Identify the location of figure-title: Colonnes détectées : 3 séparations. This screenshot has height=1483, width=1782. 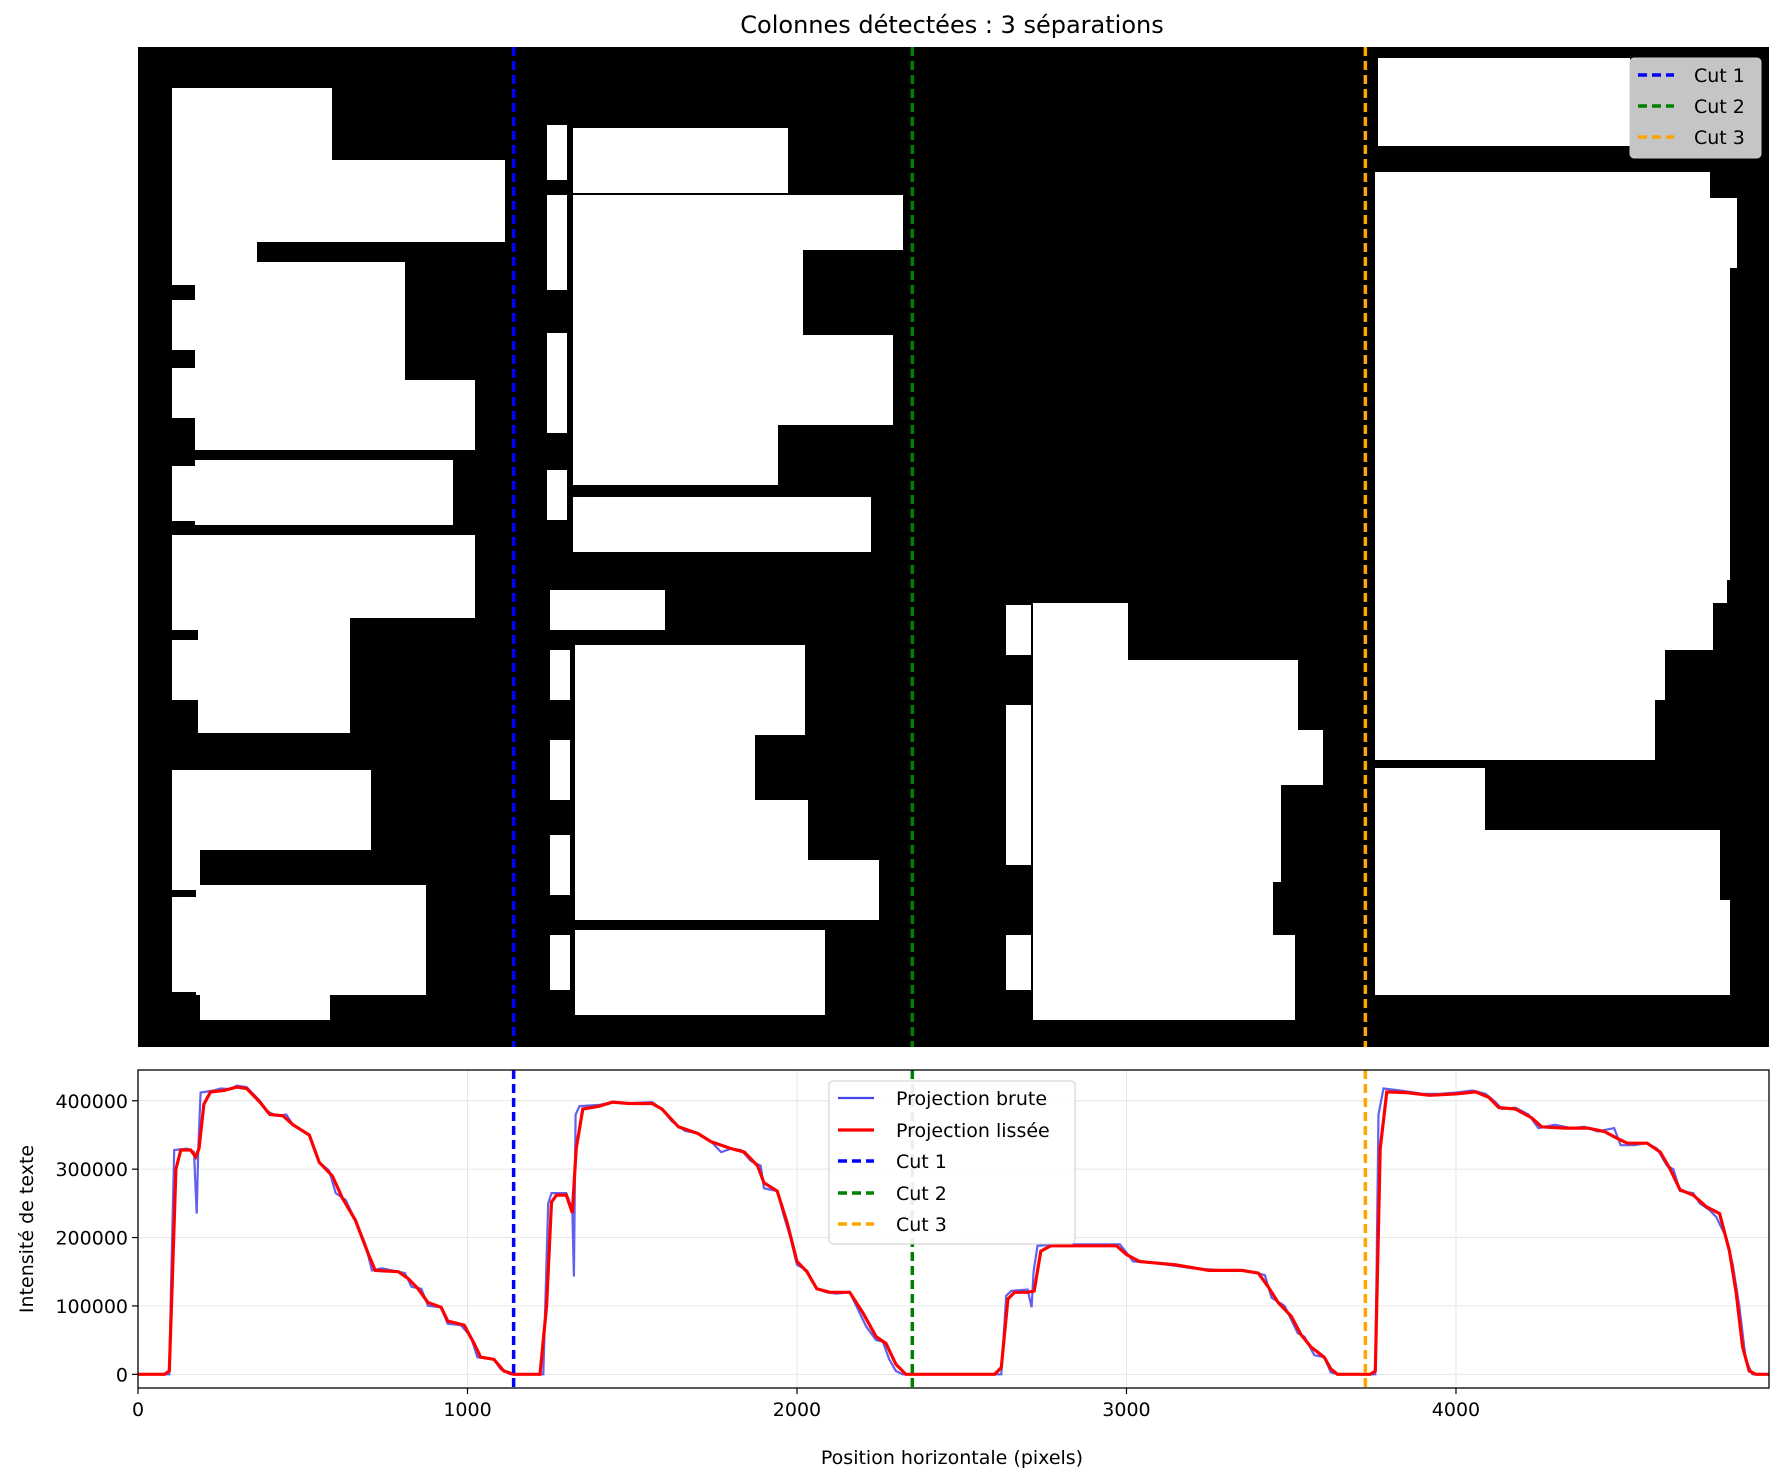
(951, 25).